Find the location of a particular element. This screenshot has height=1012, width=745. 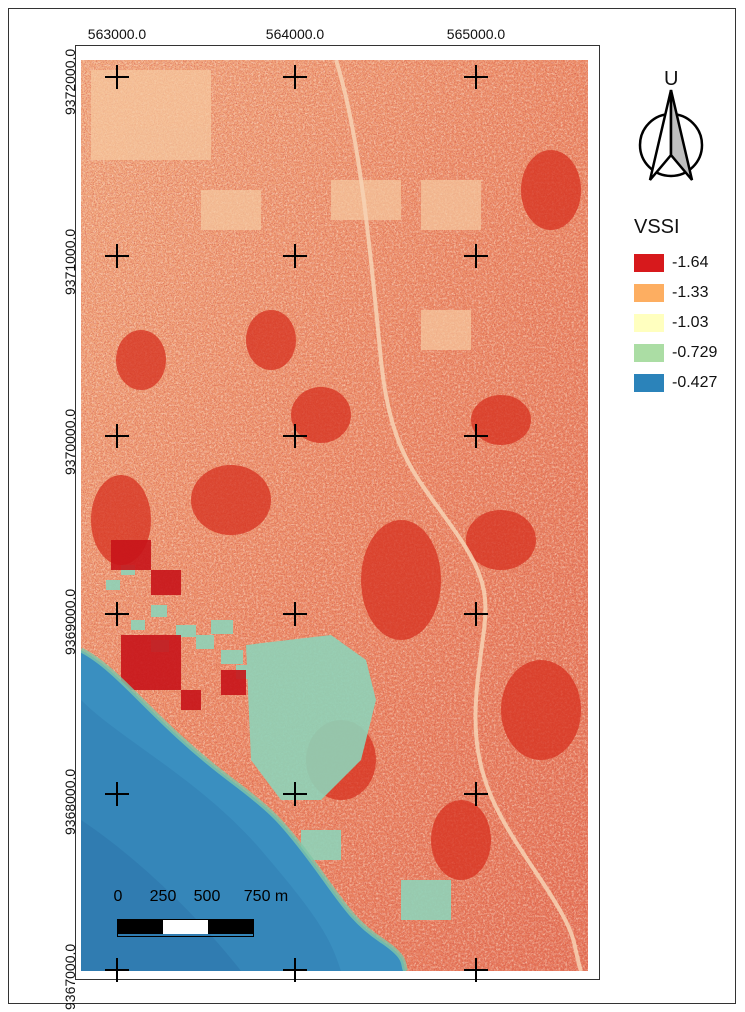

y-axis-label: 9370000.0 is located at coordinates (70, 441).